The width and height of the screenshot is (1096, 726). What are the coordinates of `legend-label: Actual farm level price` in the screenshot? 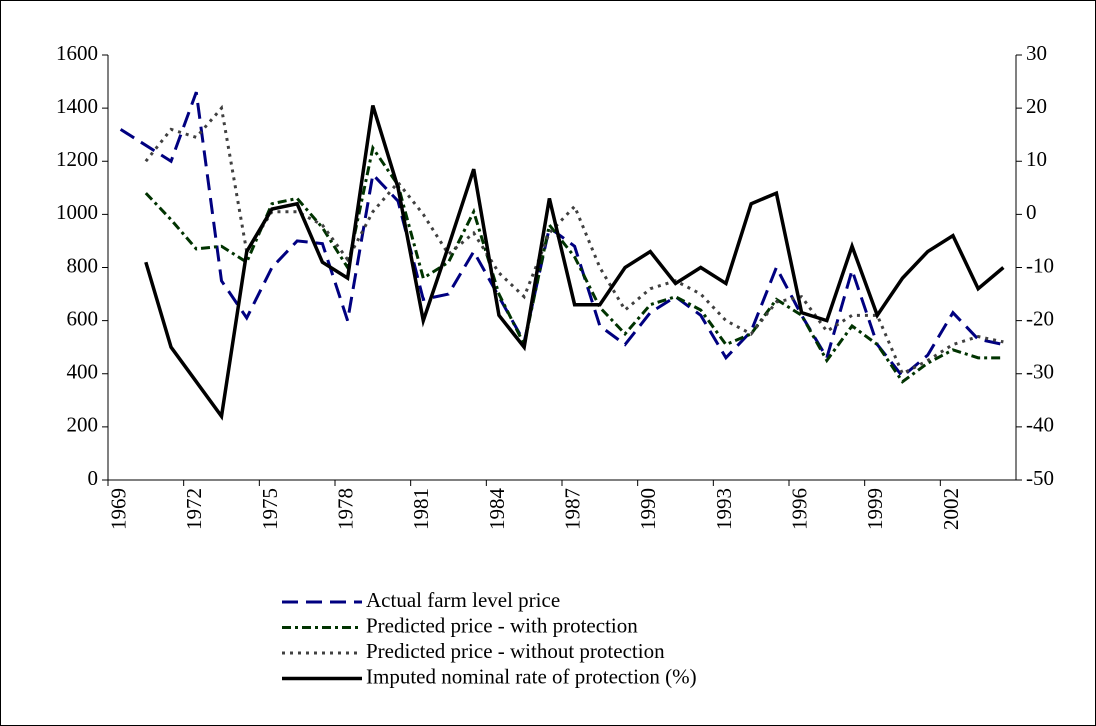 It's located at (463, 600).